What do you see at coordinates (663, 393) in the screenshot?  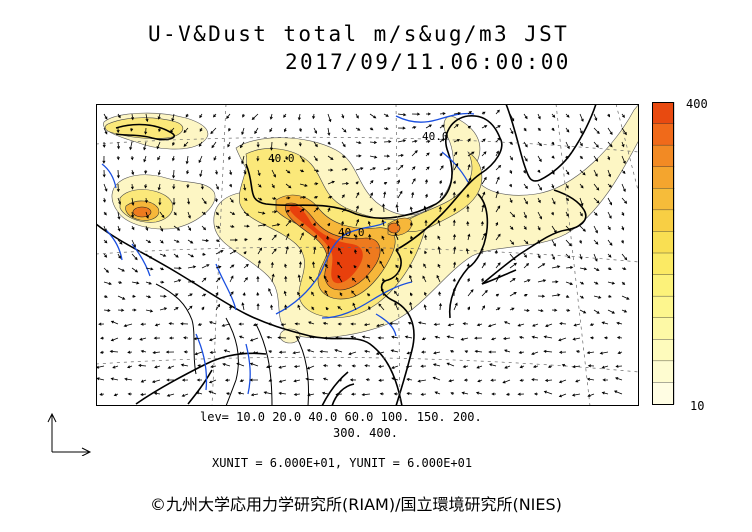 I see `colorbar-cell` at bounding box center [663, 393].